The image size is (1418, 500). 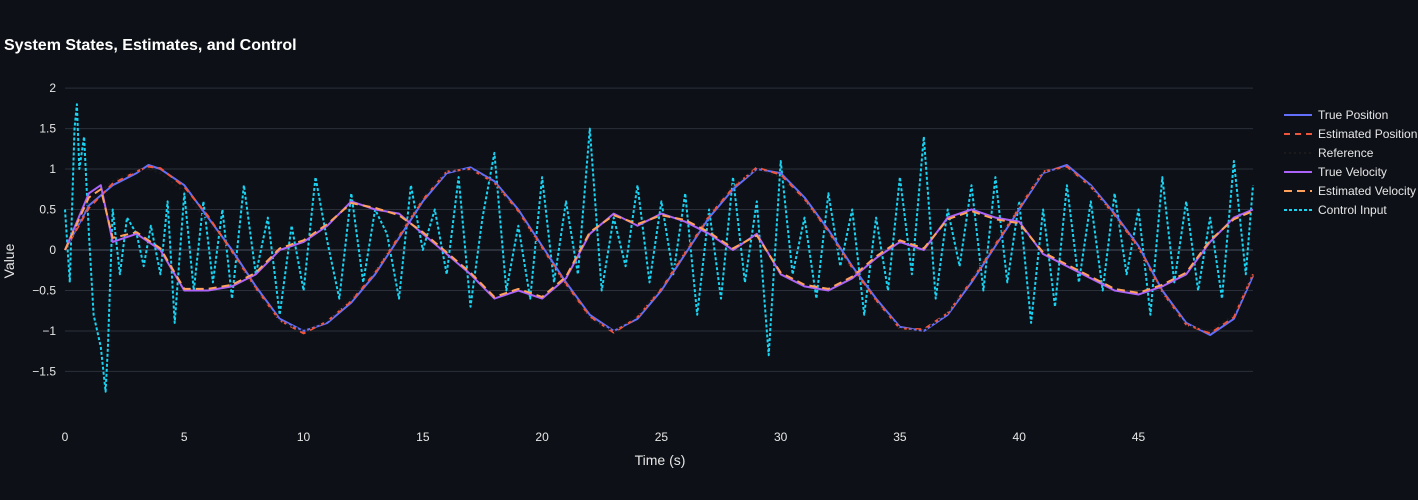 What do you see at coordinates (44, 229) in the screenshot?
I see `y-axis: 2 1.5 1 0.5 0 −0.5 −1 −1.5` at bounding box center [44, 229].